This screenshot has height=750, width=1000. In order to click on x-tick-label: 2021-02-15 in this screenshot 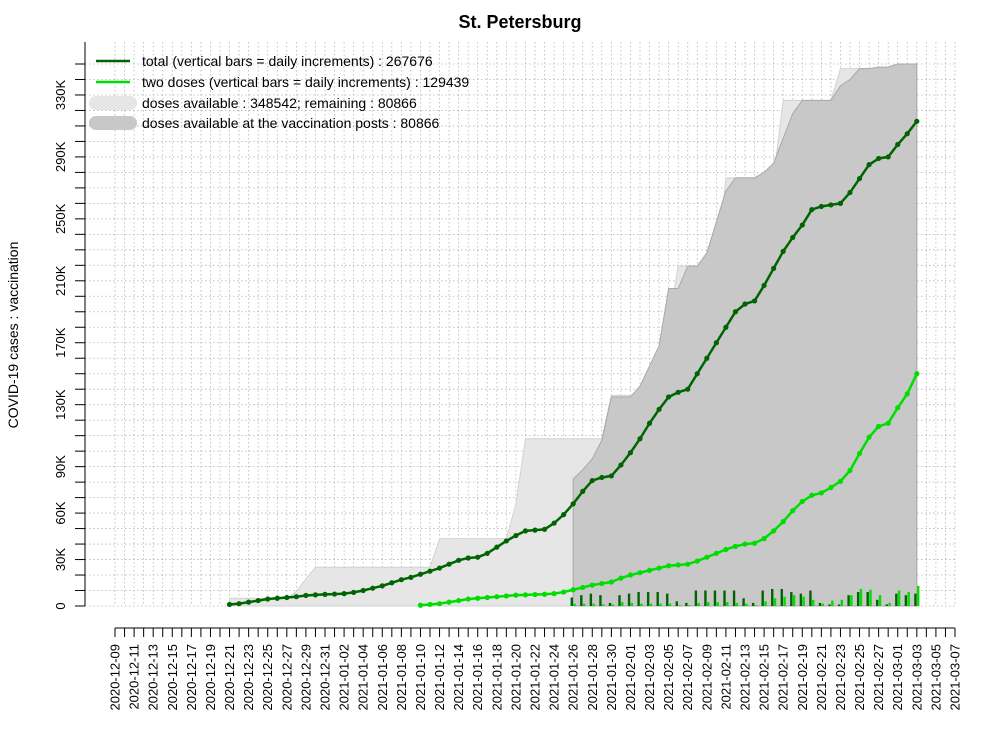, I will do `click(764, 677)`.